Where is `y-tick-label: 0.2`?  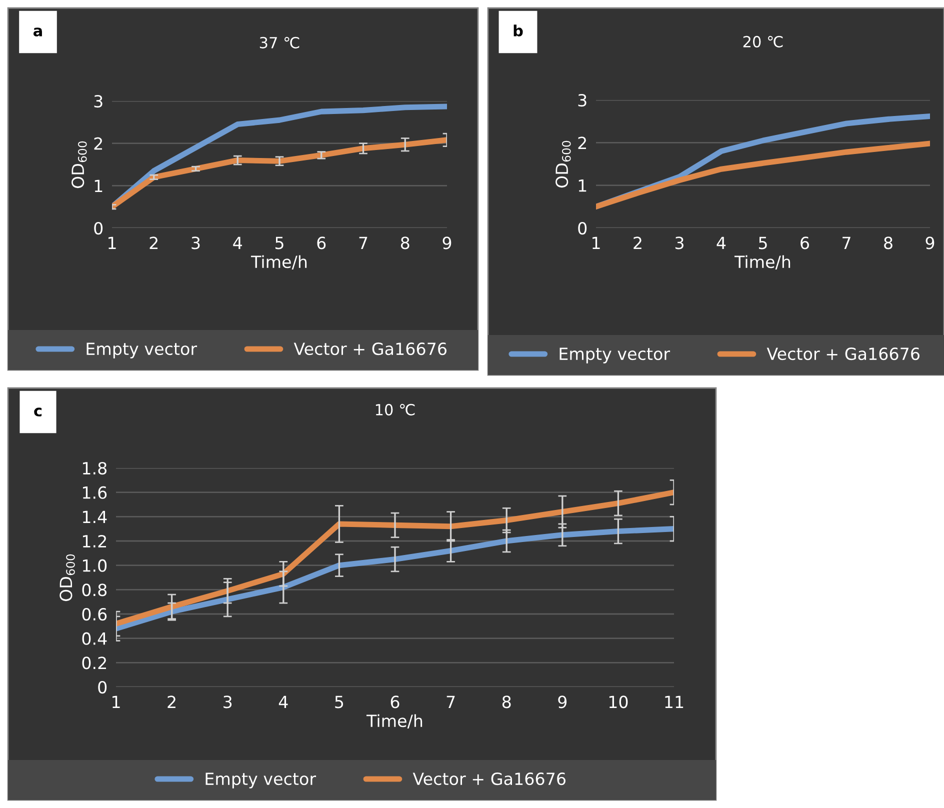
y-tick-label: 0.2 is located at coordinates (94, 663).